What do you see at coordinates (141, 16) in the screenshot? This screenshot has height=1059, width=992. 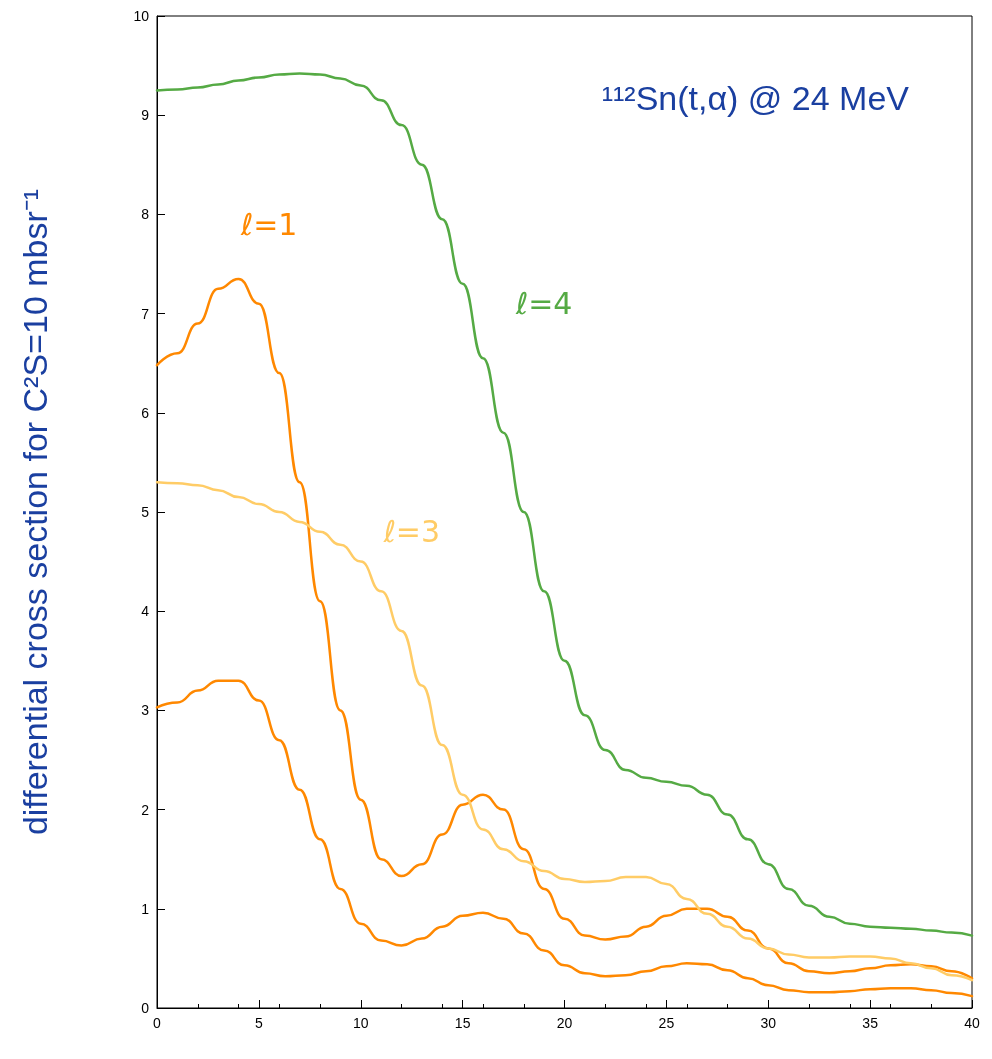 I see `y-tick-label: 10` at bounding box center [141, 16].